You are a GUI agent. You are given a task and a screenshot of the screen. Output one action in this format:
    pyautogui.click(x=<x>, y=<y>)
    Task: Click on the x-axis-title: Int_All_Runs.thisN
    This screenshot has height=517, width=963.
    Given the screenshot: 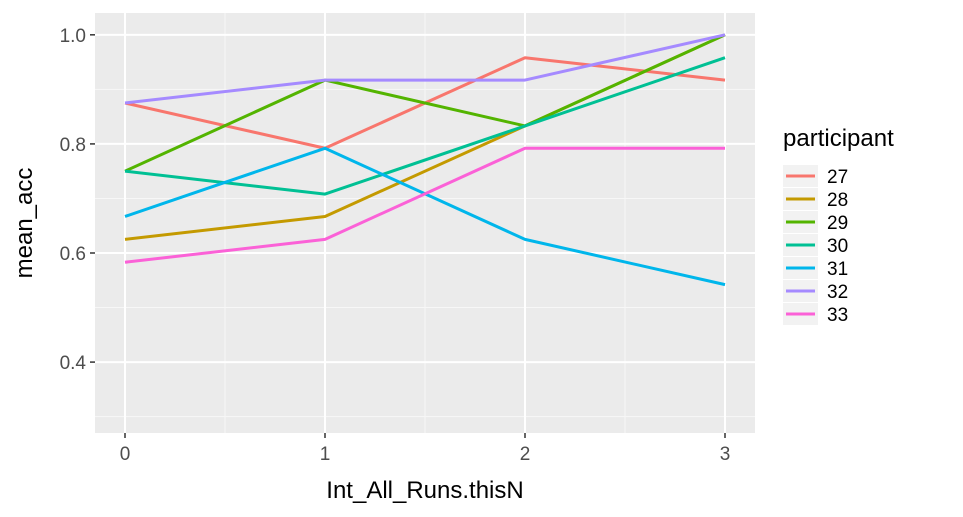 What is the action you would take?
    pyautogui.click(x=424, y=490)
    